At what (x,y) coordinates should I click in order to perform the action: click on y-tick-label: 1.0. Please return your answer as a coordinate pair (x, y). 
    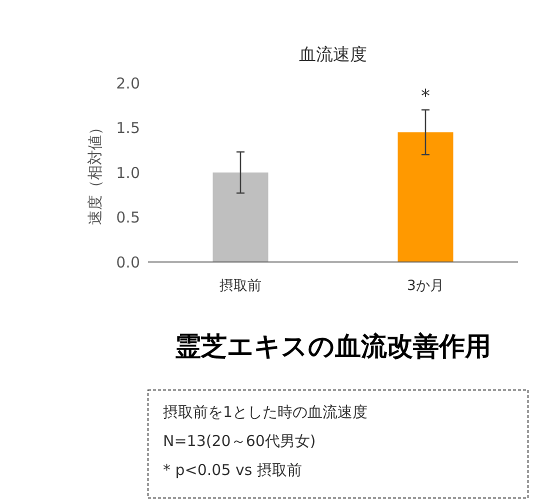
    Looking at the image, I should click on (128, 173).